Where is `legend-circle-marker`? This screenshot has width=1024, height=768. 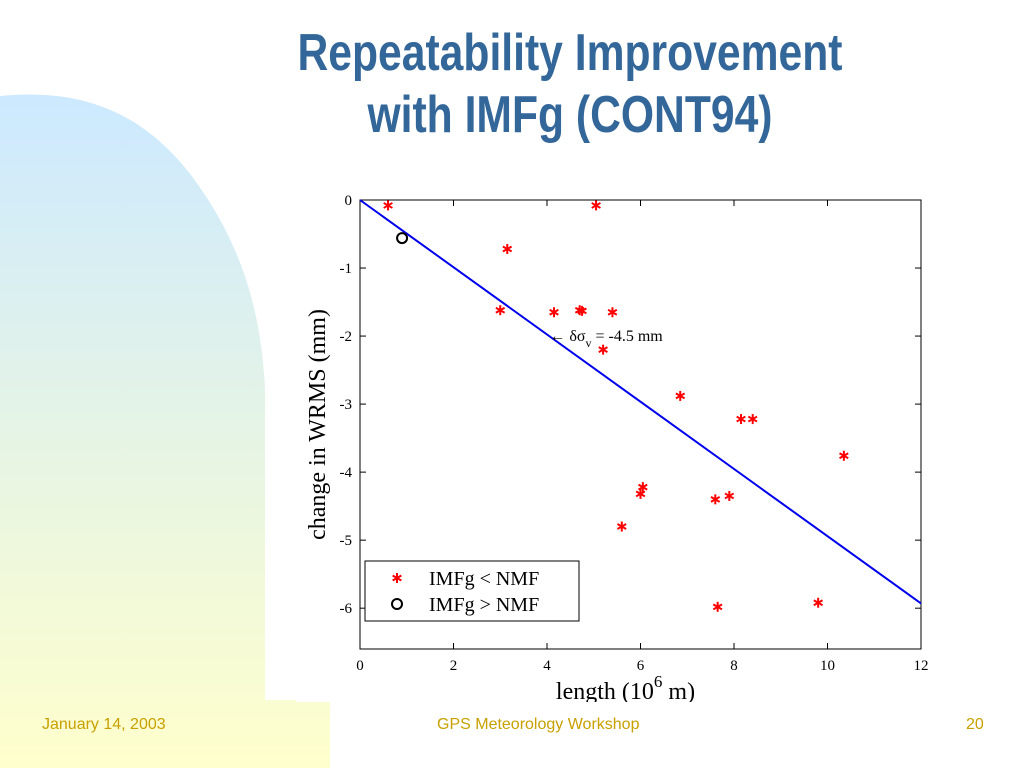
legend-circle-marker is located at coordinates (397, 604).